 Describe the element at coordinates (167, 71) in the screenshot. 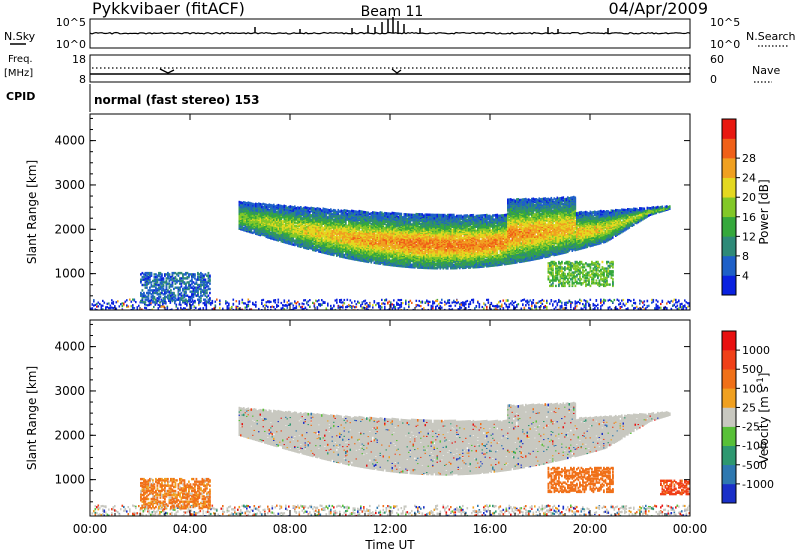

I see `nave-dip` at that location.